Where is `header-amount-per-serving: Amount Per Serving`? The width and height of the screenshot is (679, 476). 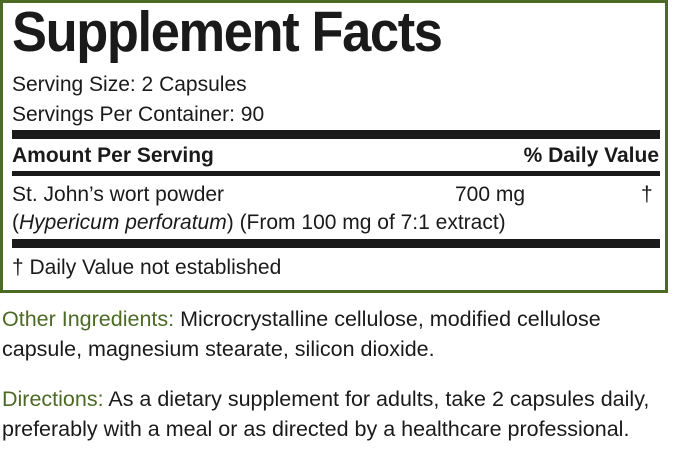 header-amount-per-serving: Amount Per Serving is located at coordinates (113, 155).